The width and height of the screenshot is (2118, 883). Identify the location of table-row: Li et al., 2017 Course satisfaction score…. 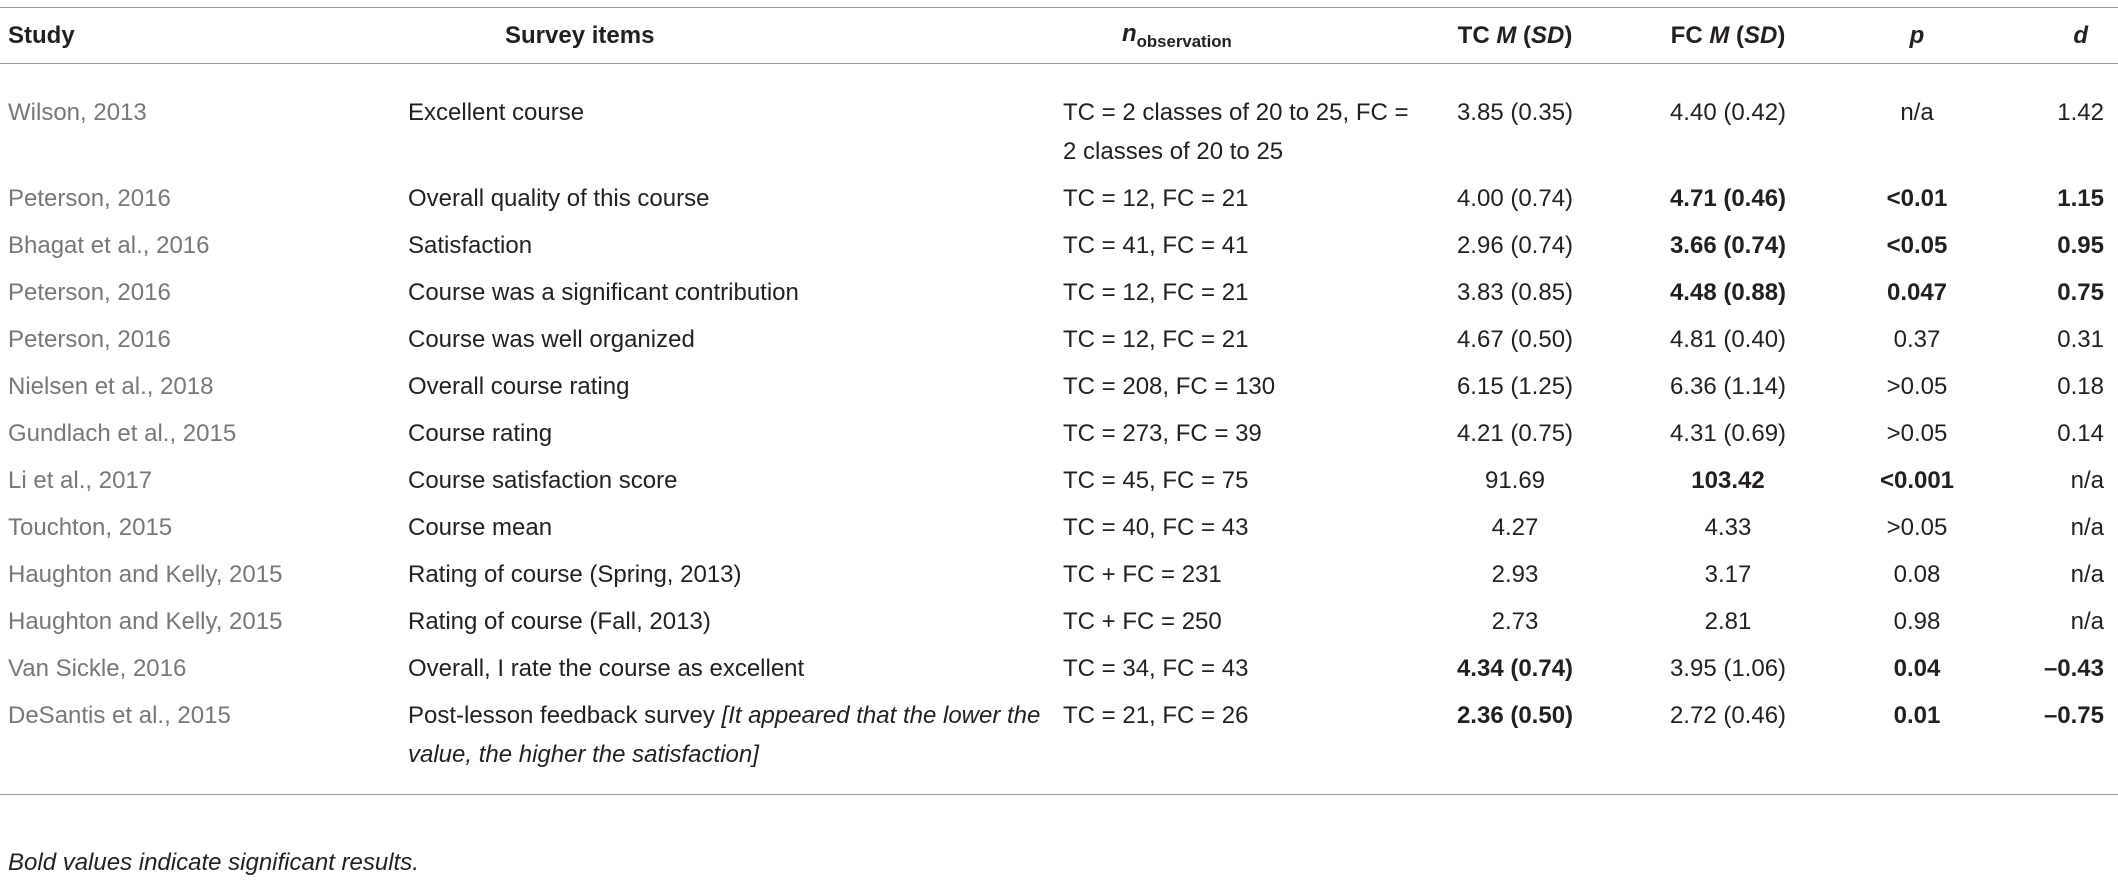
(1059, 480).